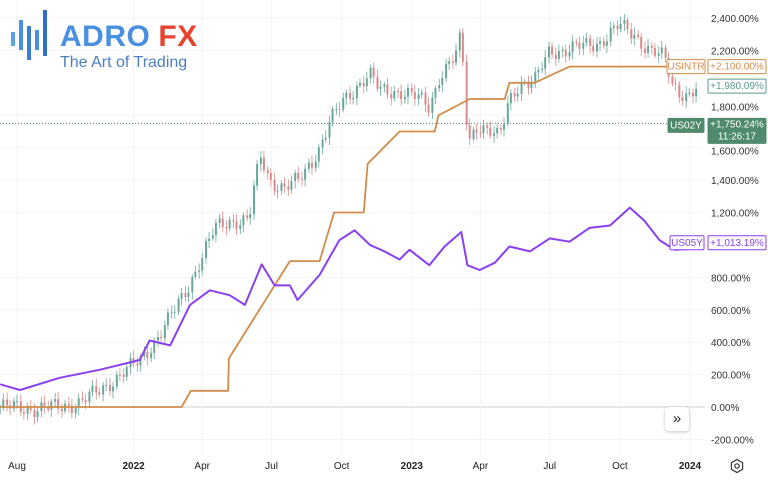  I want to click on usintr-symbol-label-text: USINTR, so click(685, 67).